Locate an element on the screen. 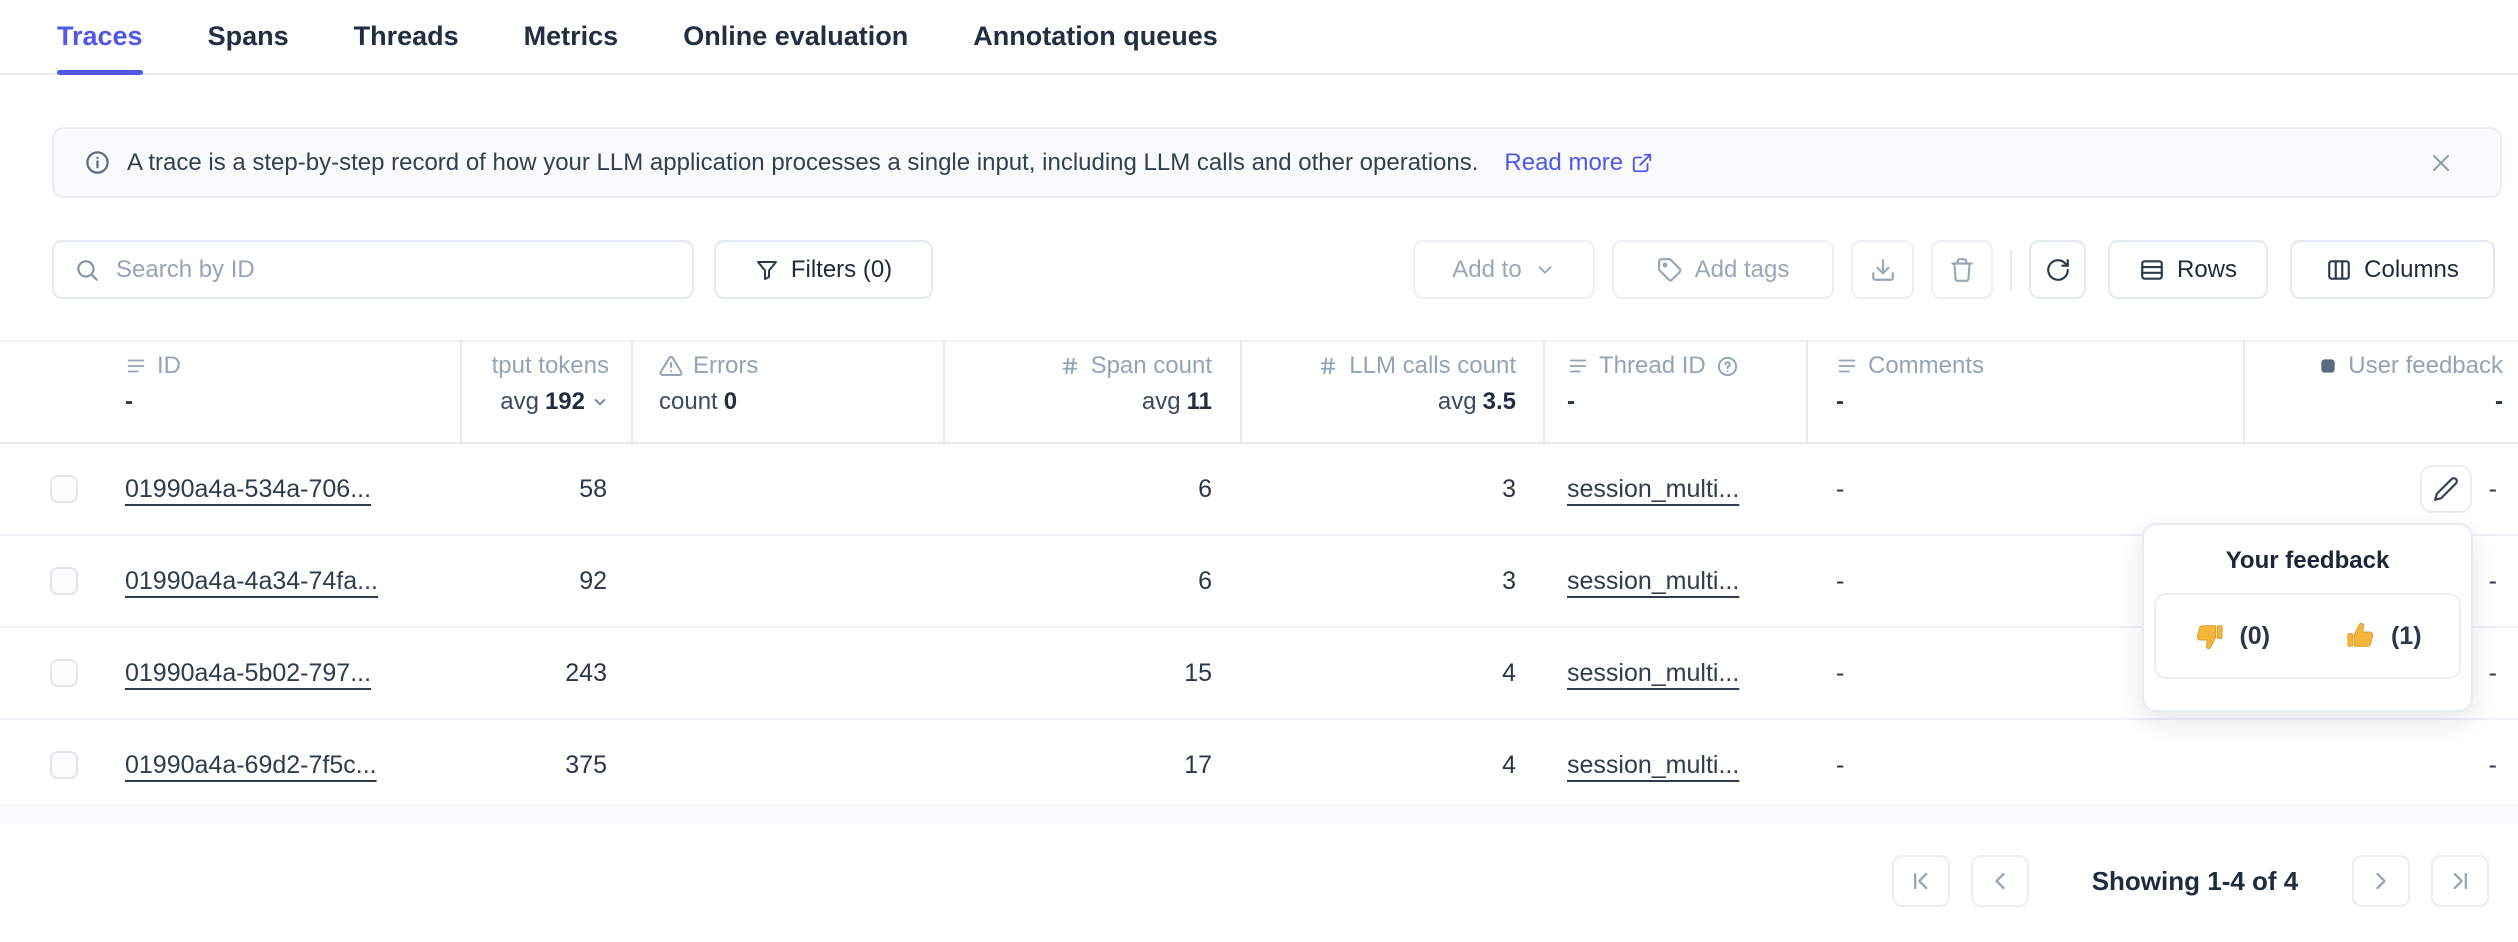  agg-value: 192 is located at coordinates (564, 401).